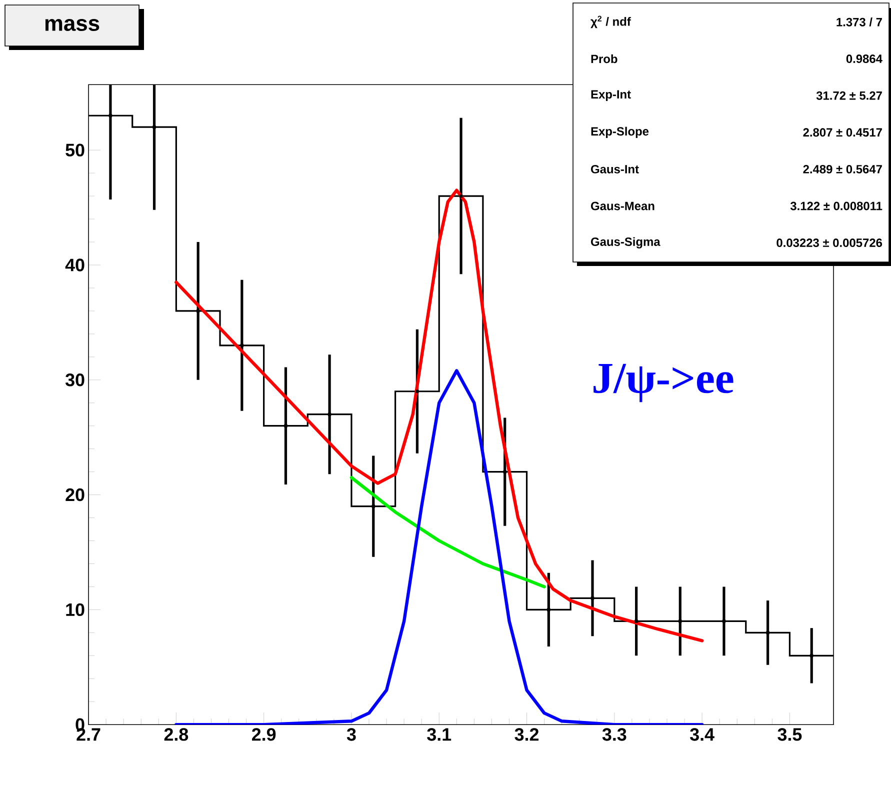 The image size is (891, 797). What do you see at coordinates (864, 59) in the screenshot?
I see `text: 0.9864` at bounding box center [864, 59].